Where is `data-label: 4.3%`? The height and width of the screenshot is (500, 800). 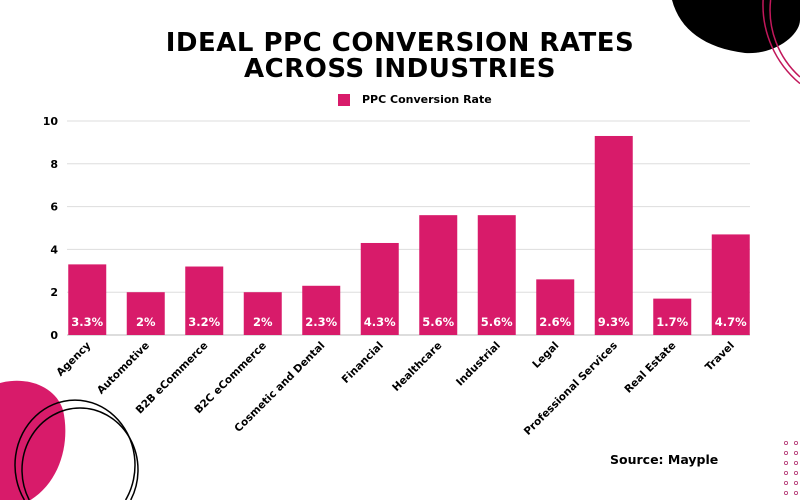 data-label: 4.3% is located at coordinates (380, 322).